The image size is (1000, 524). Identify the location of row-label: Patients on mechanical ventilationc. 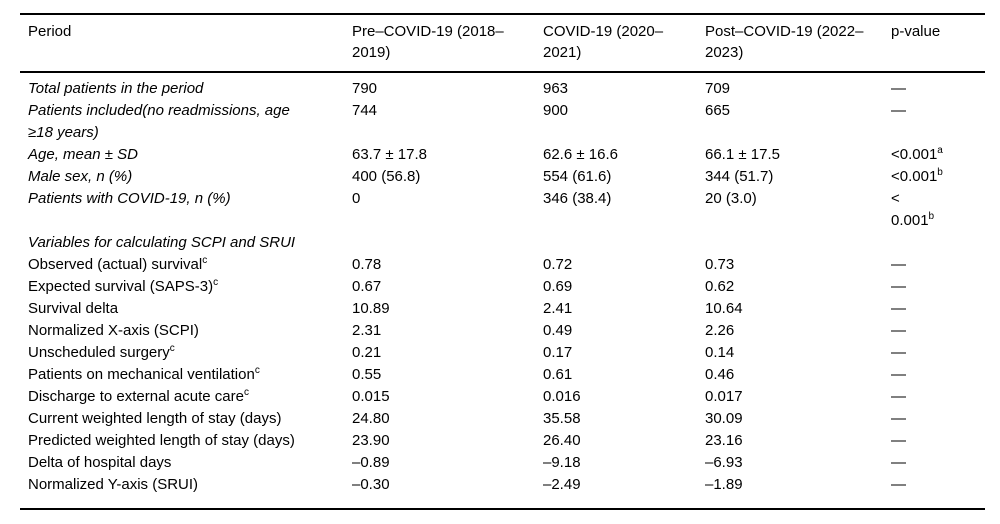
(144, 374).